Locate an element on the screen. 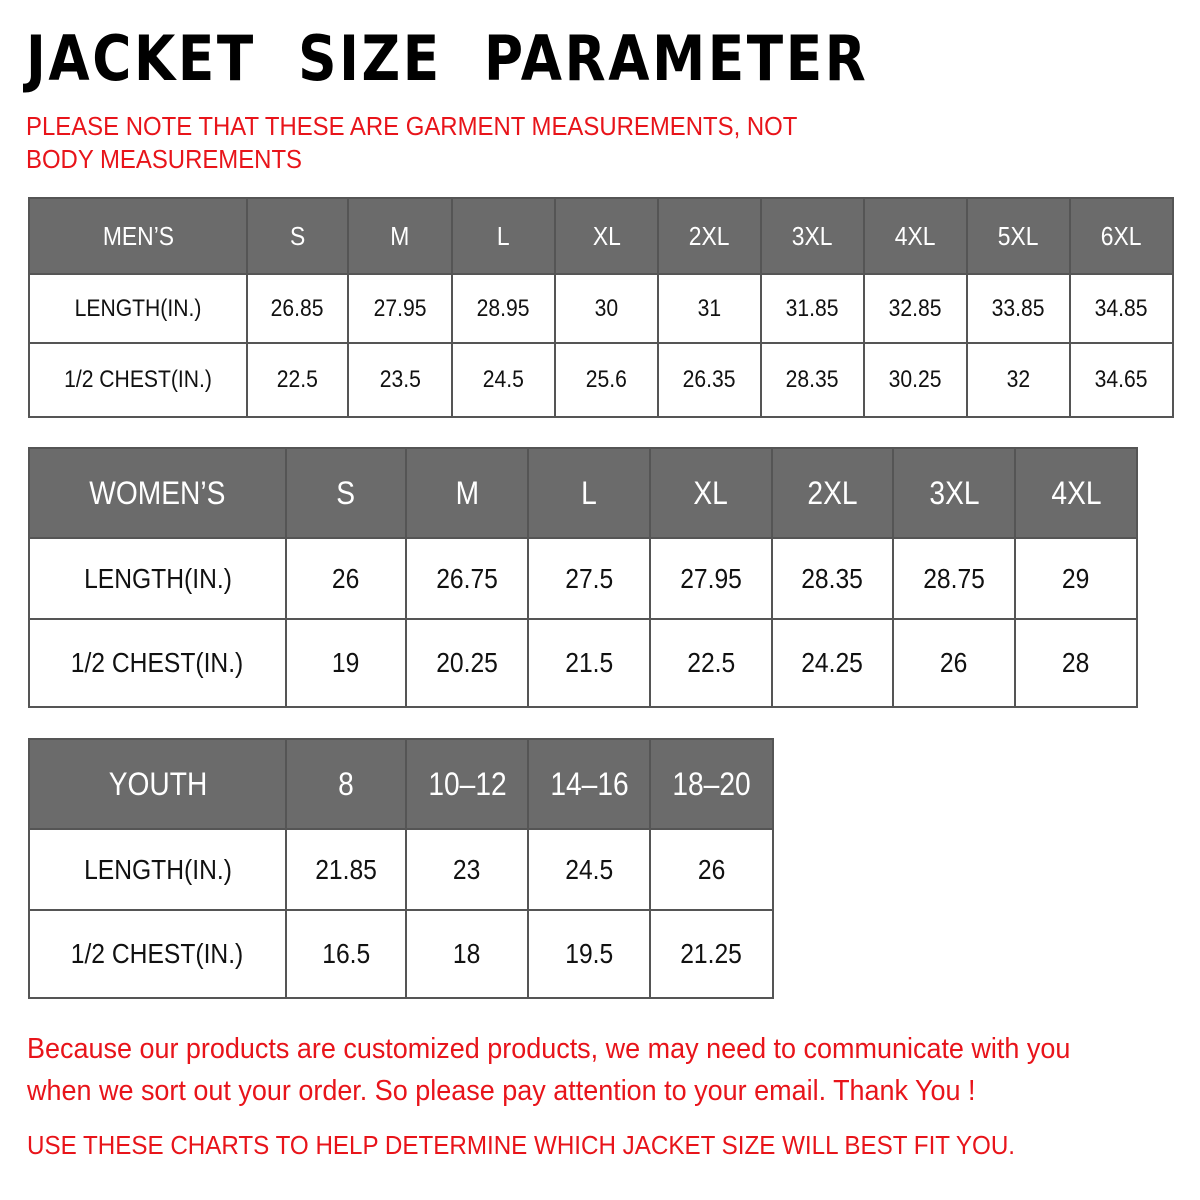 This screenshot has height=1200, width=1200. cell-text: 26.75 is located at coordinates (467, 578).